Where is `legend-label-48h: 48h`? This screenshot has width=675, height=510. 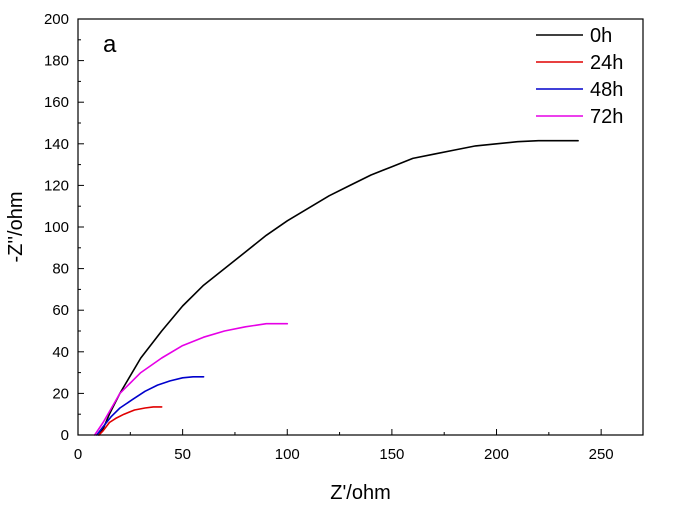 legend-label-48h: 48h is located at coordinates (606, 90).